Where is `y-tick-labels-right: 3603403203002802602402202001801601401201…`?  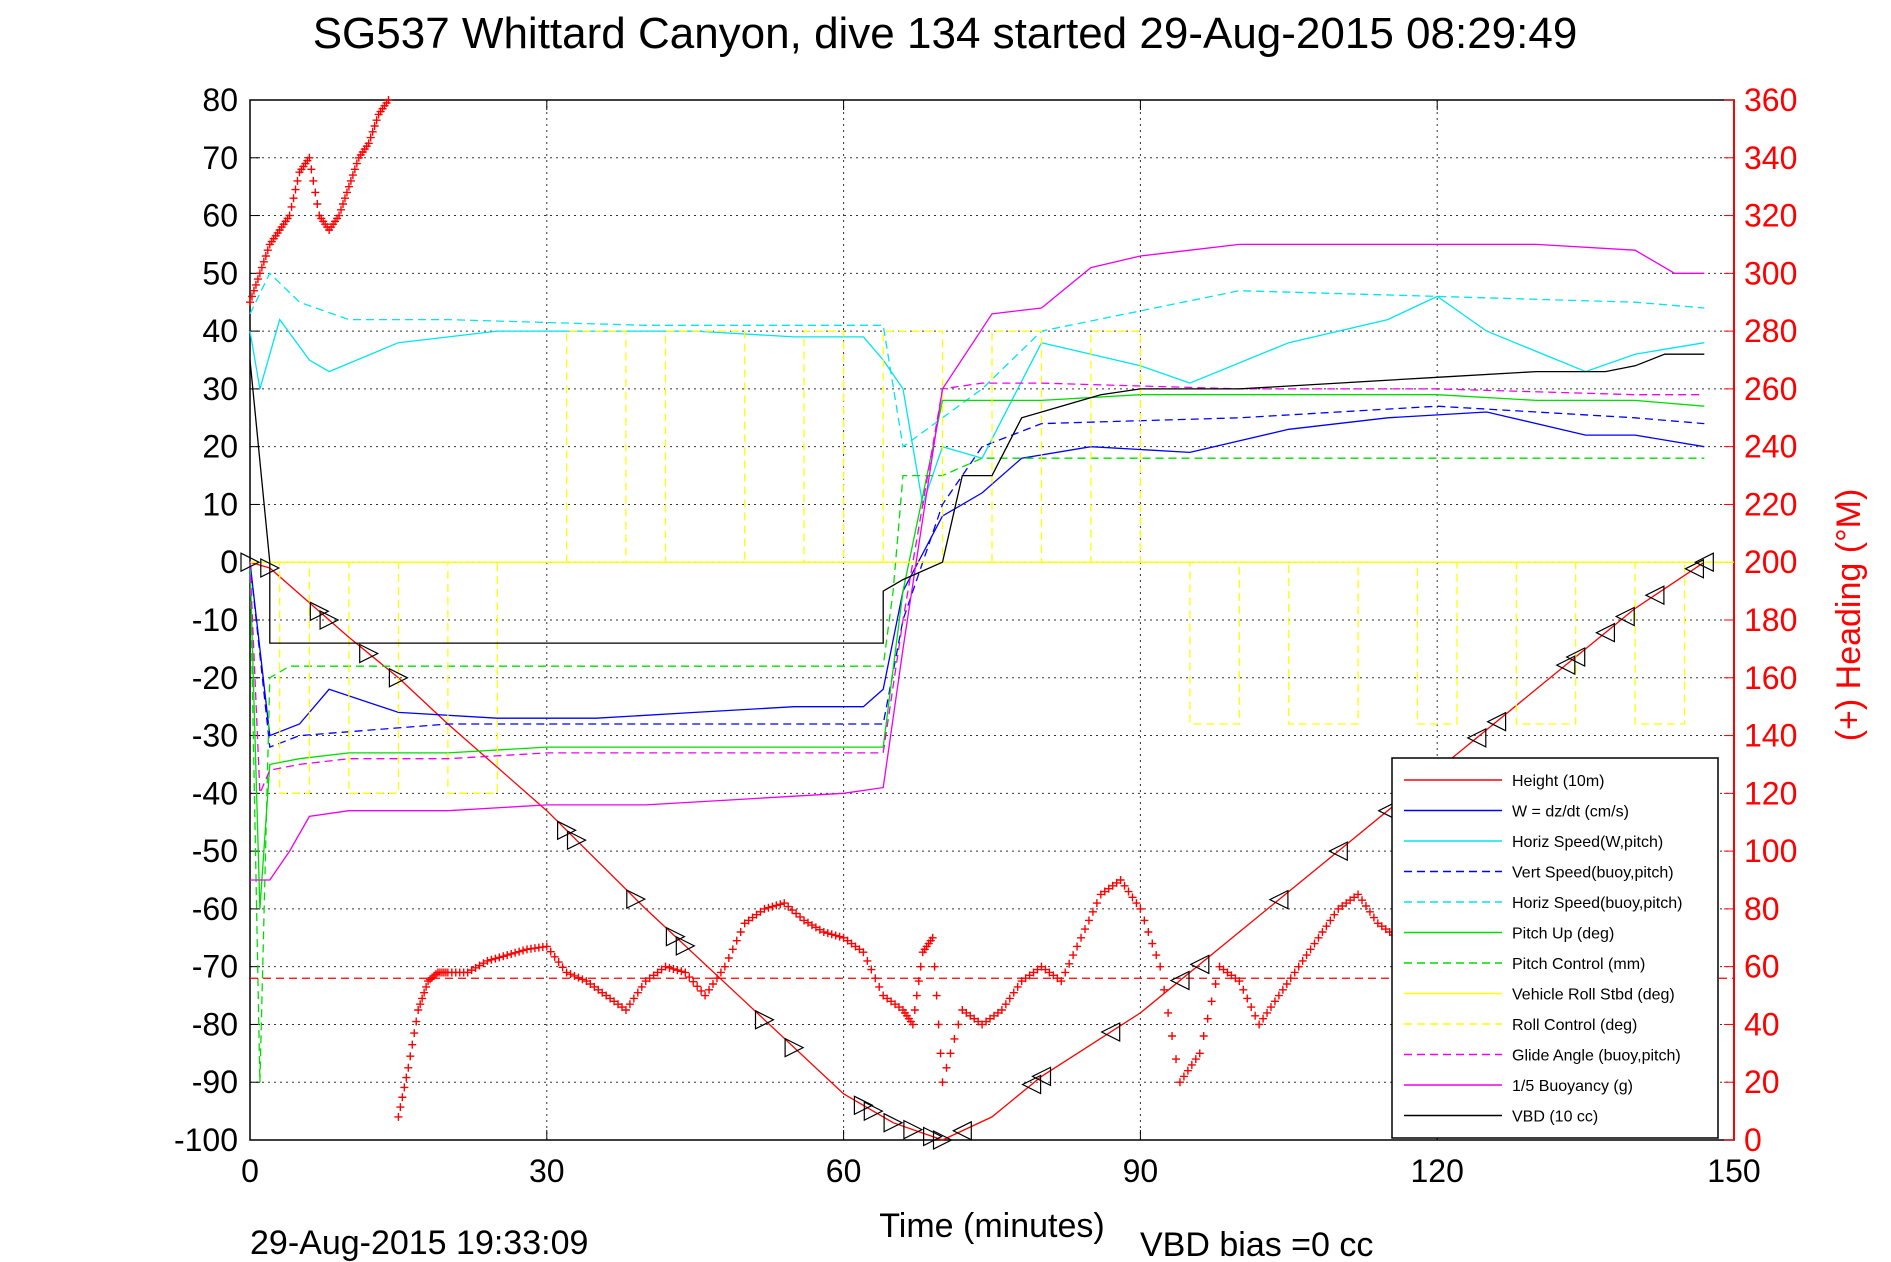 y-tick-labels-right: 3603403203002802602402202001801601401201… is located at coordinates (1770, 620).